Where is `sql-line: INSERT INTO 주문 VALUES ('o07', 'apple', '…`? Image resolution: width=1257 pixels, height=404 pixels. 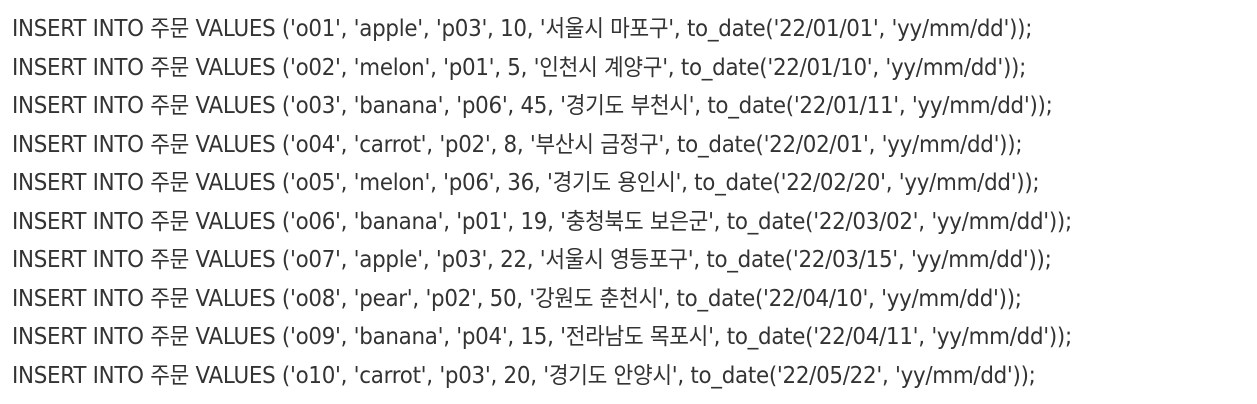
sql-line: INSERT INTO 주문 VALUES ('o07', 'apple', '… is located at coordinates (532, 260).